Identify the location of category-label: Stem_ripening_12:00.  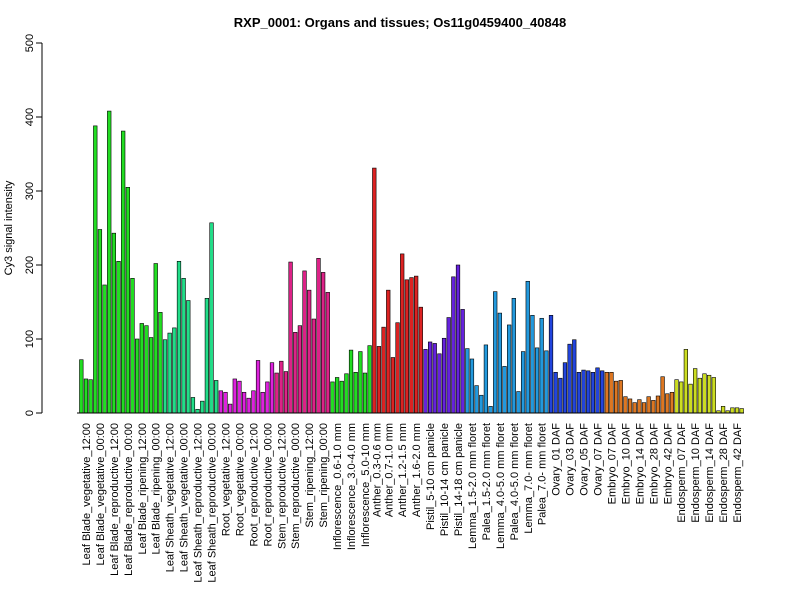
(310, 475).